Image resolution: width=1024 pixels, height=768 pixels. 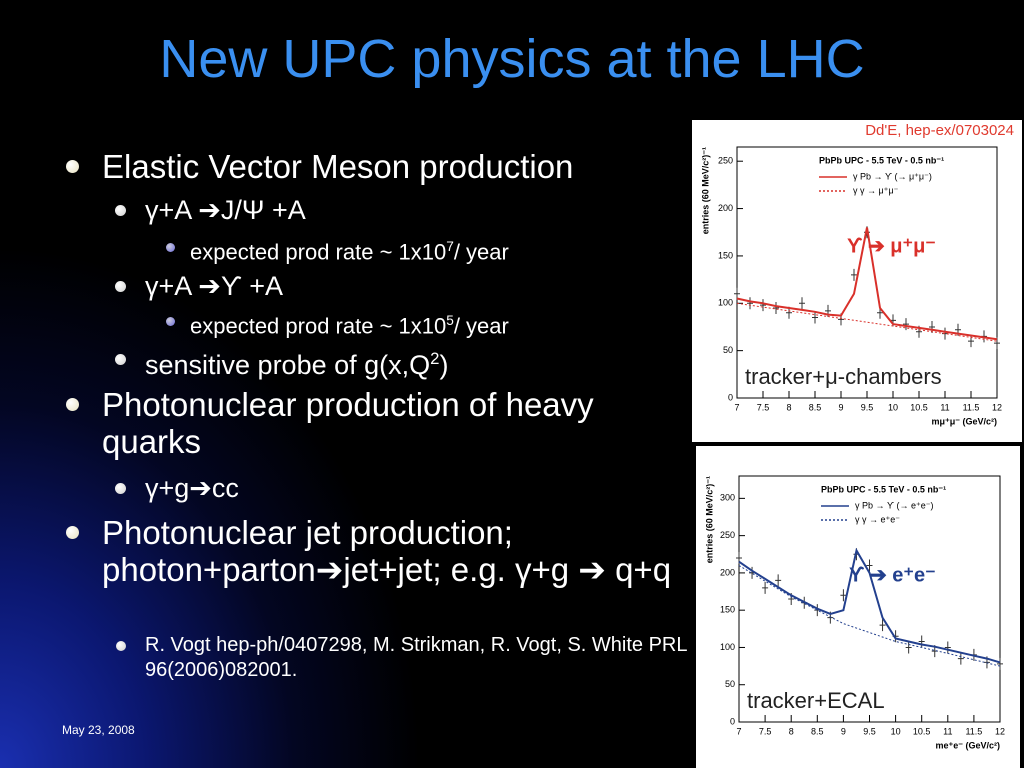 I want to click on y-tick-label: 300, so click(x=727, y=498).